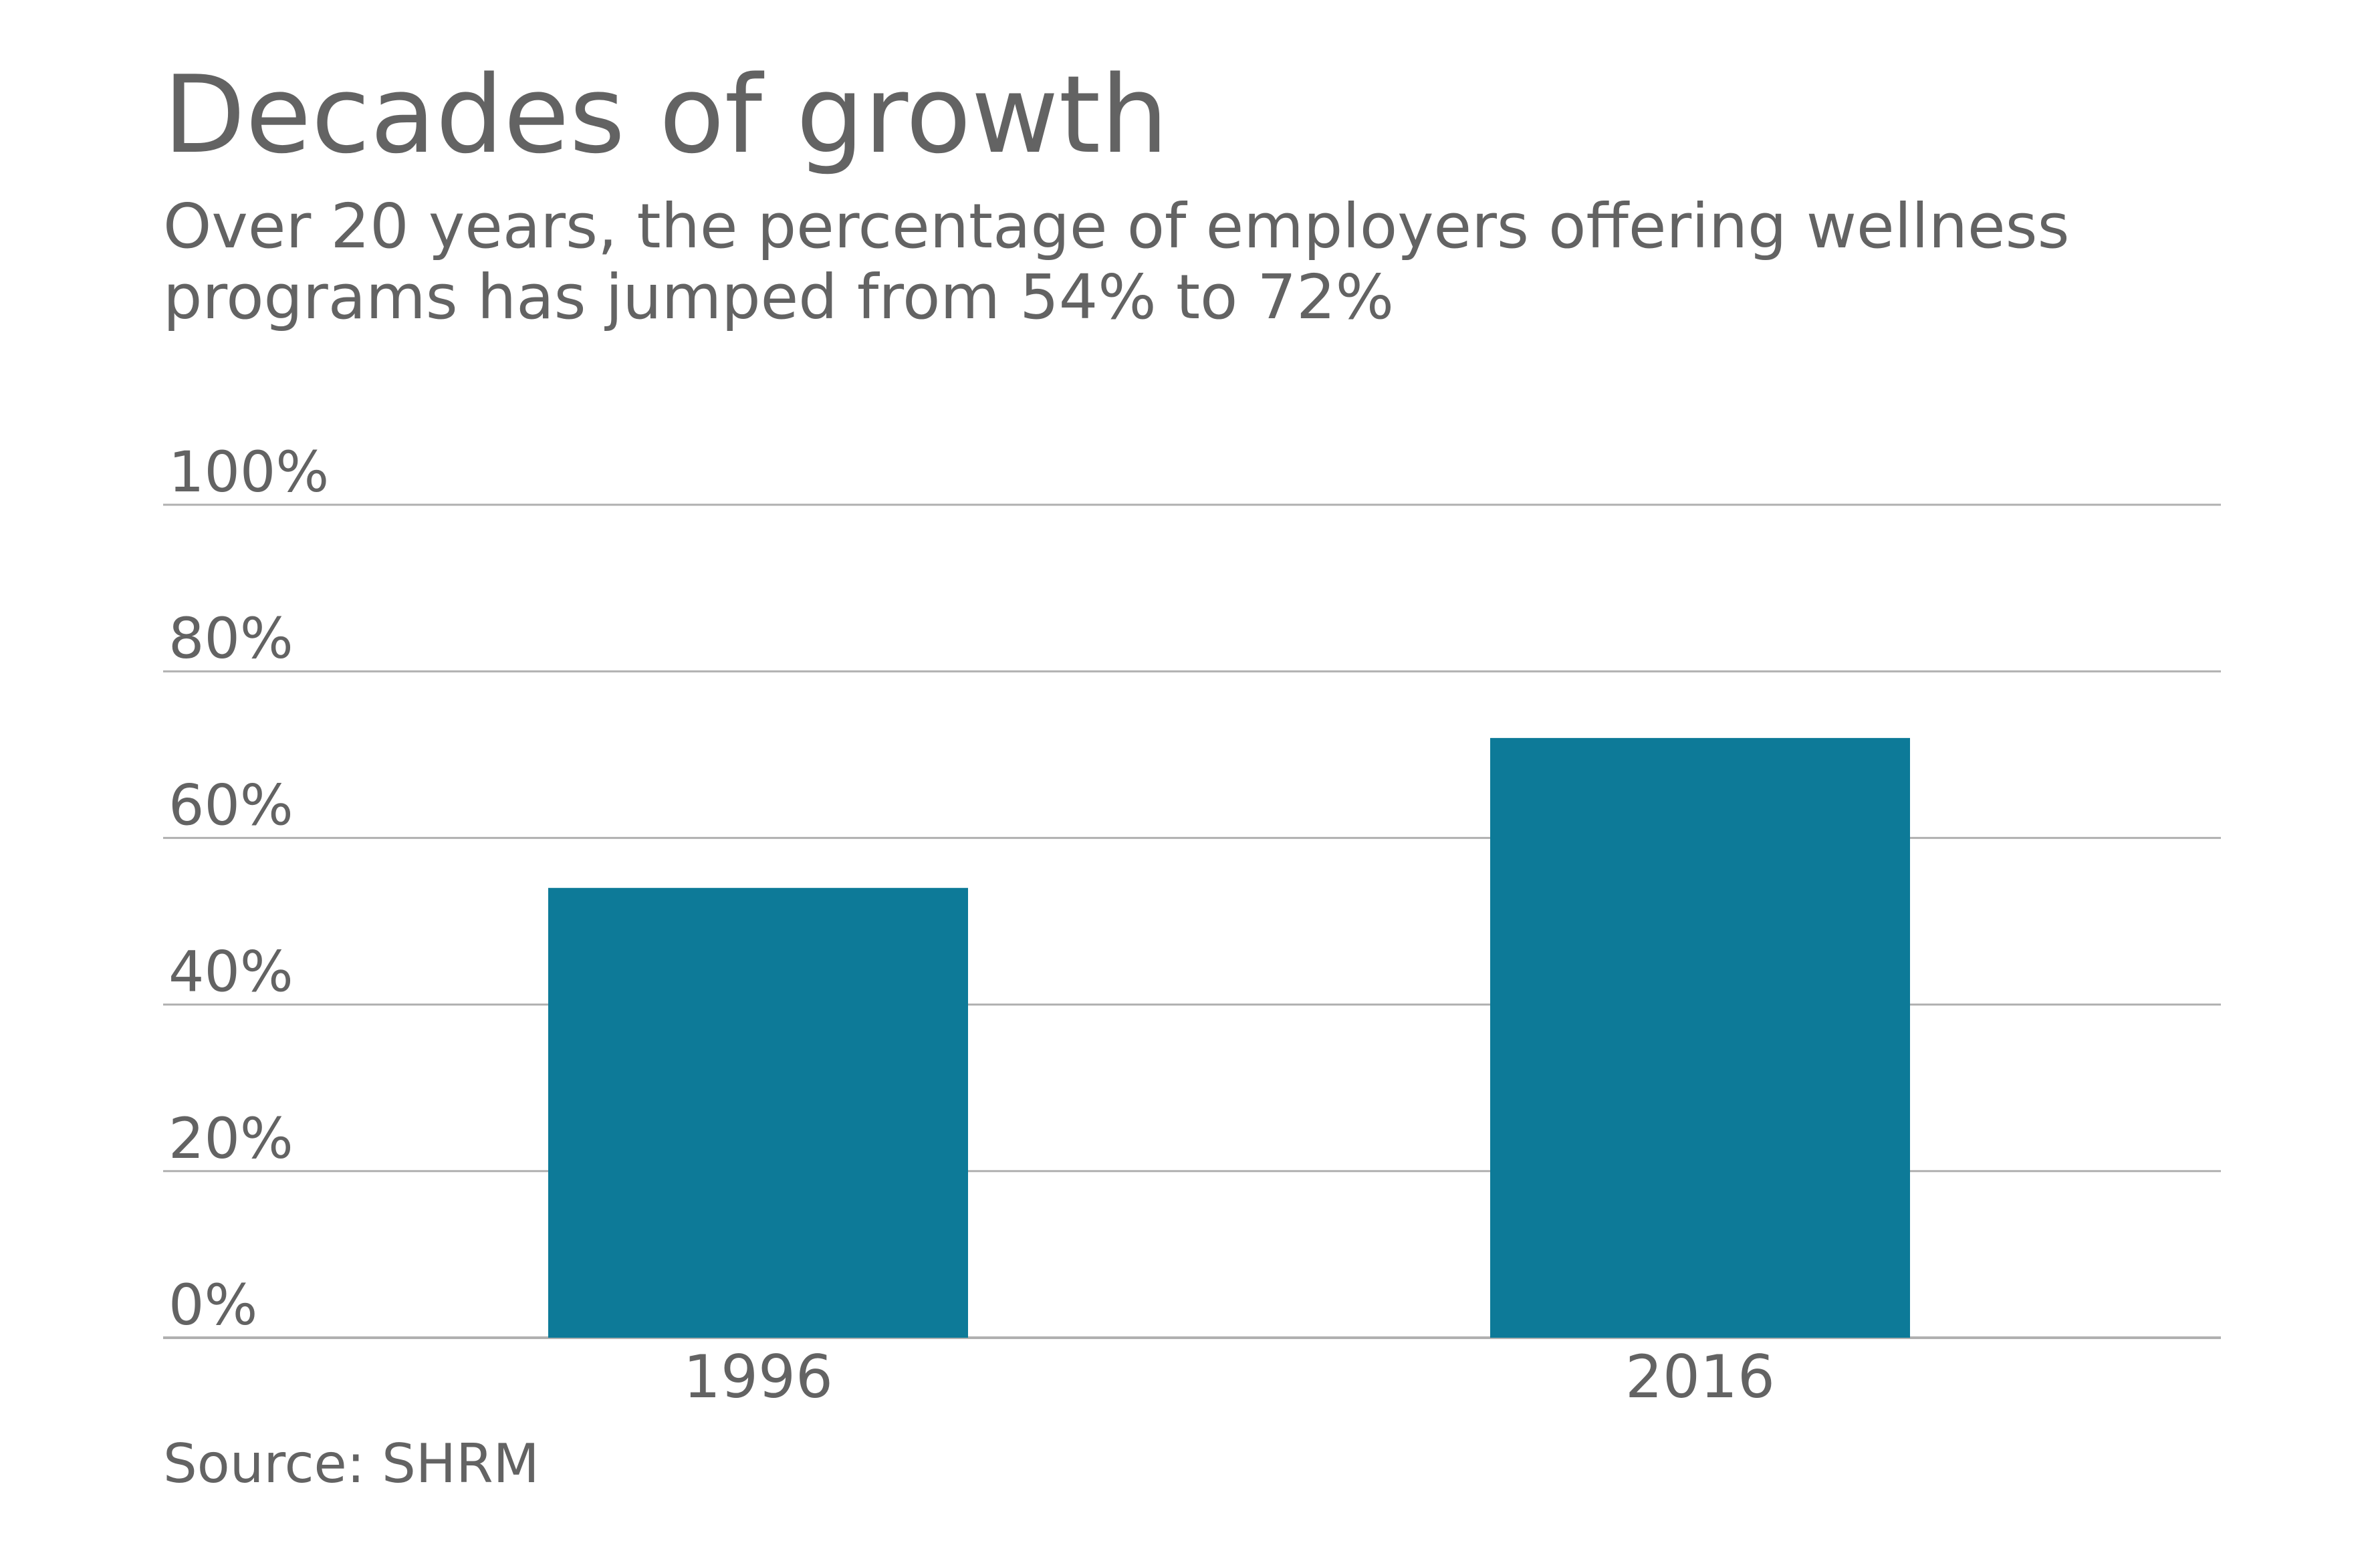 The image size is (2380, 1551). I want to click on bar-1996, so click(758, 1113).